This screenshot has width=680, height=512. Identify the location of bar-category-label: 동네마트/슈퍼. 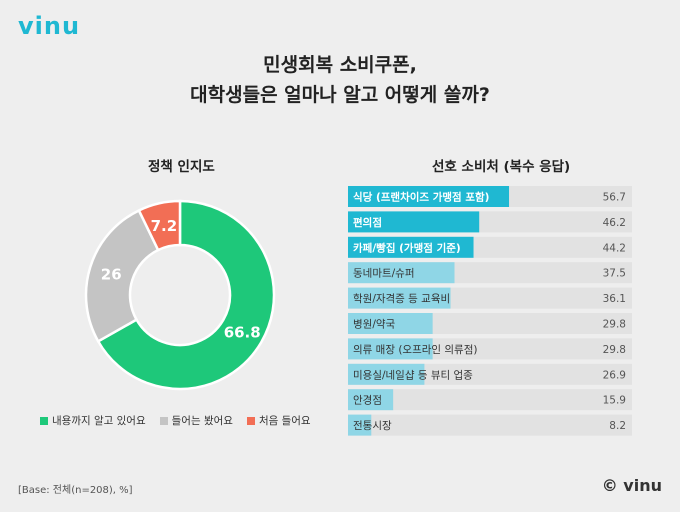
(384, 274).